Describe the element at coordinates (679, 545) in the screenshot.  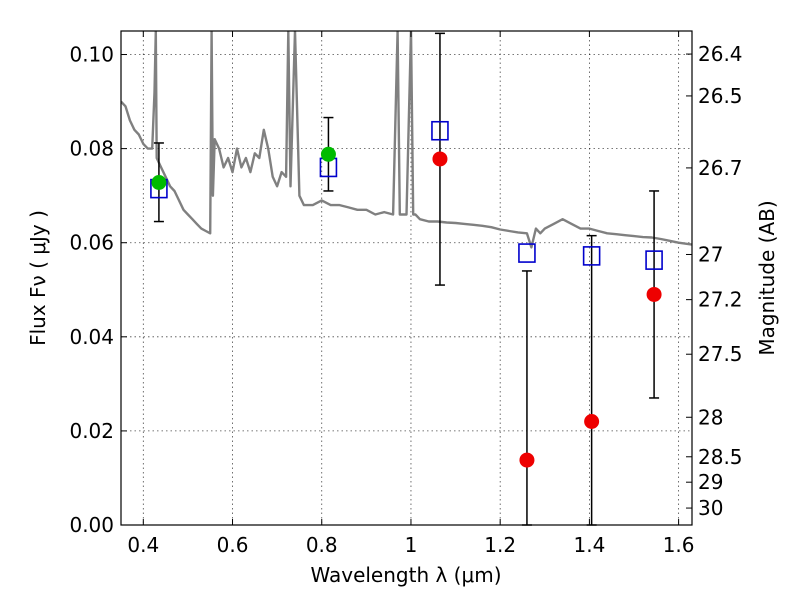
I see `x-tick-label: 1.6` at that location.